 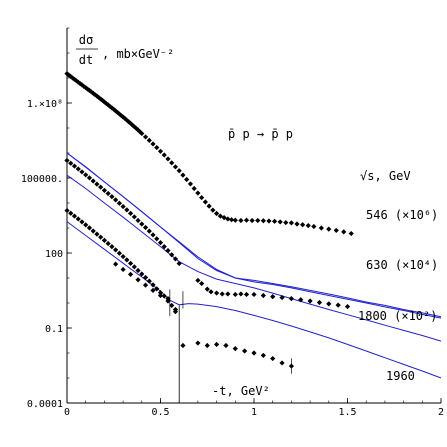 What do you see at coordinates (42, 179) in the screenshot?
I see `y-tick-label: 100000.` at bounding box center [42, 179].